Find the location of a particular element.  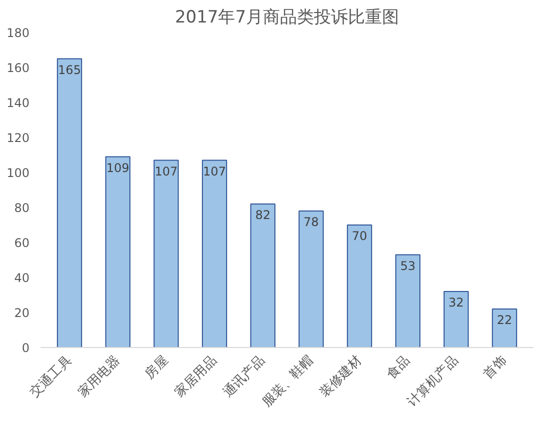

data-label: 78 is located at coordinates (311, 222).